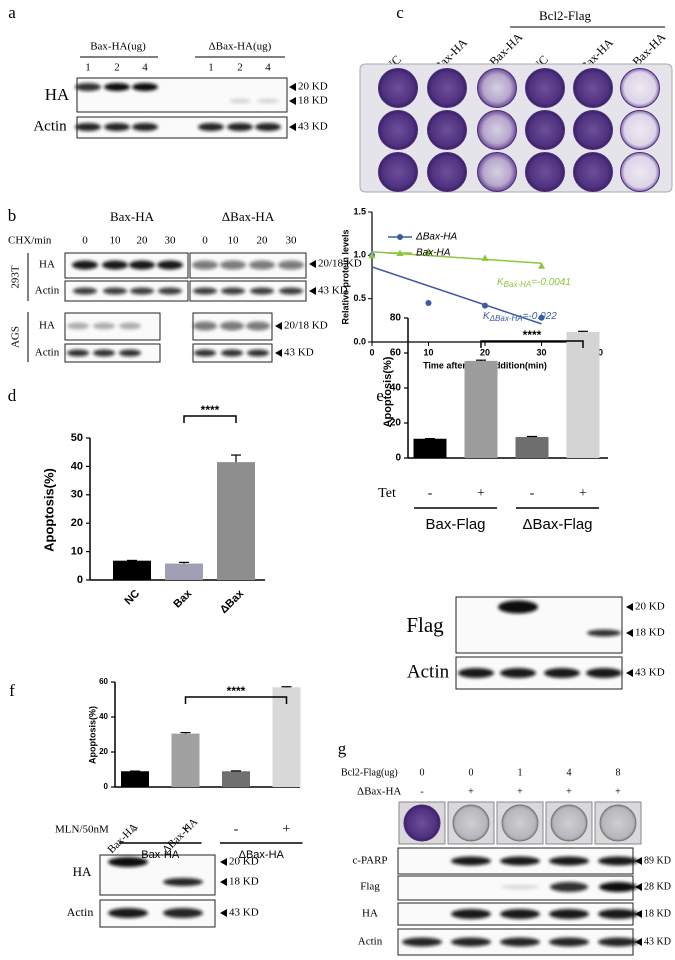 This screenshot has height=960, width=675. What do you see at coordinates (436, 237) in the screenshot?
I see `legend-label: ΔBax-HA` at bounding box center [436, 237].